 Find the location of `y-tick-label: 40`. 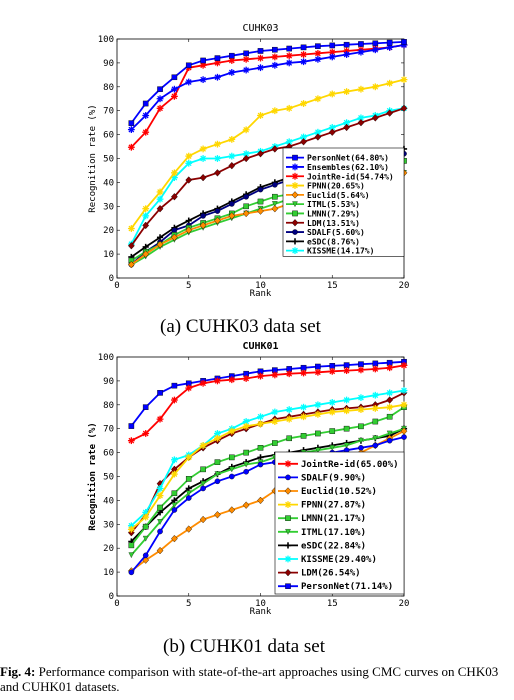

y-tick-label: 40 is located at coordinates (108, 501).